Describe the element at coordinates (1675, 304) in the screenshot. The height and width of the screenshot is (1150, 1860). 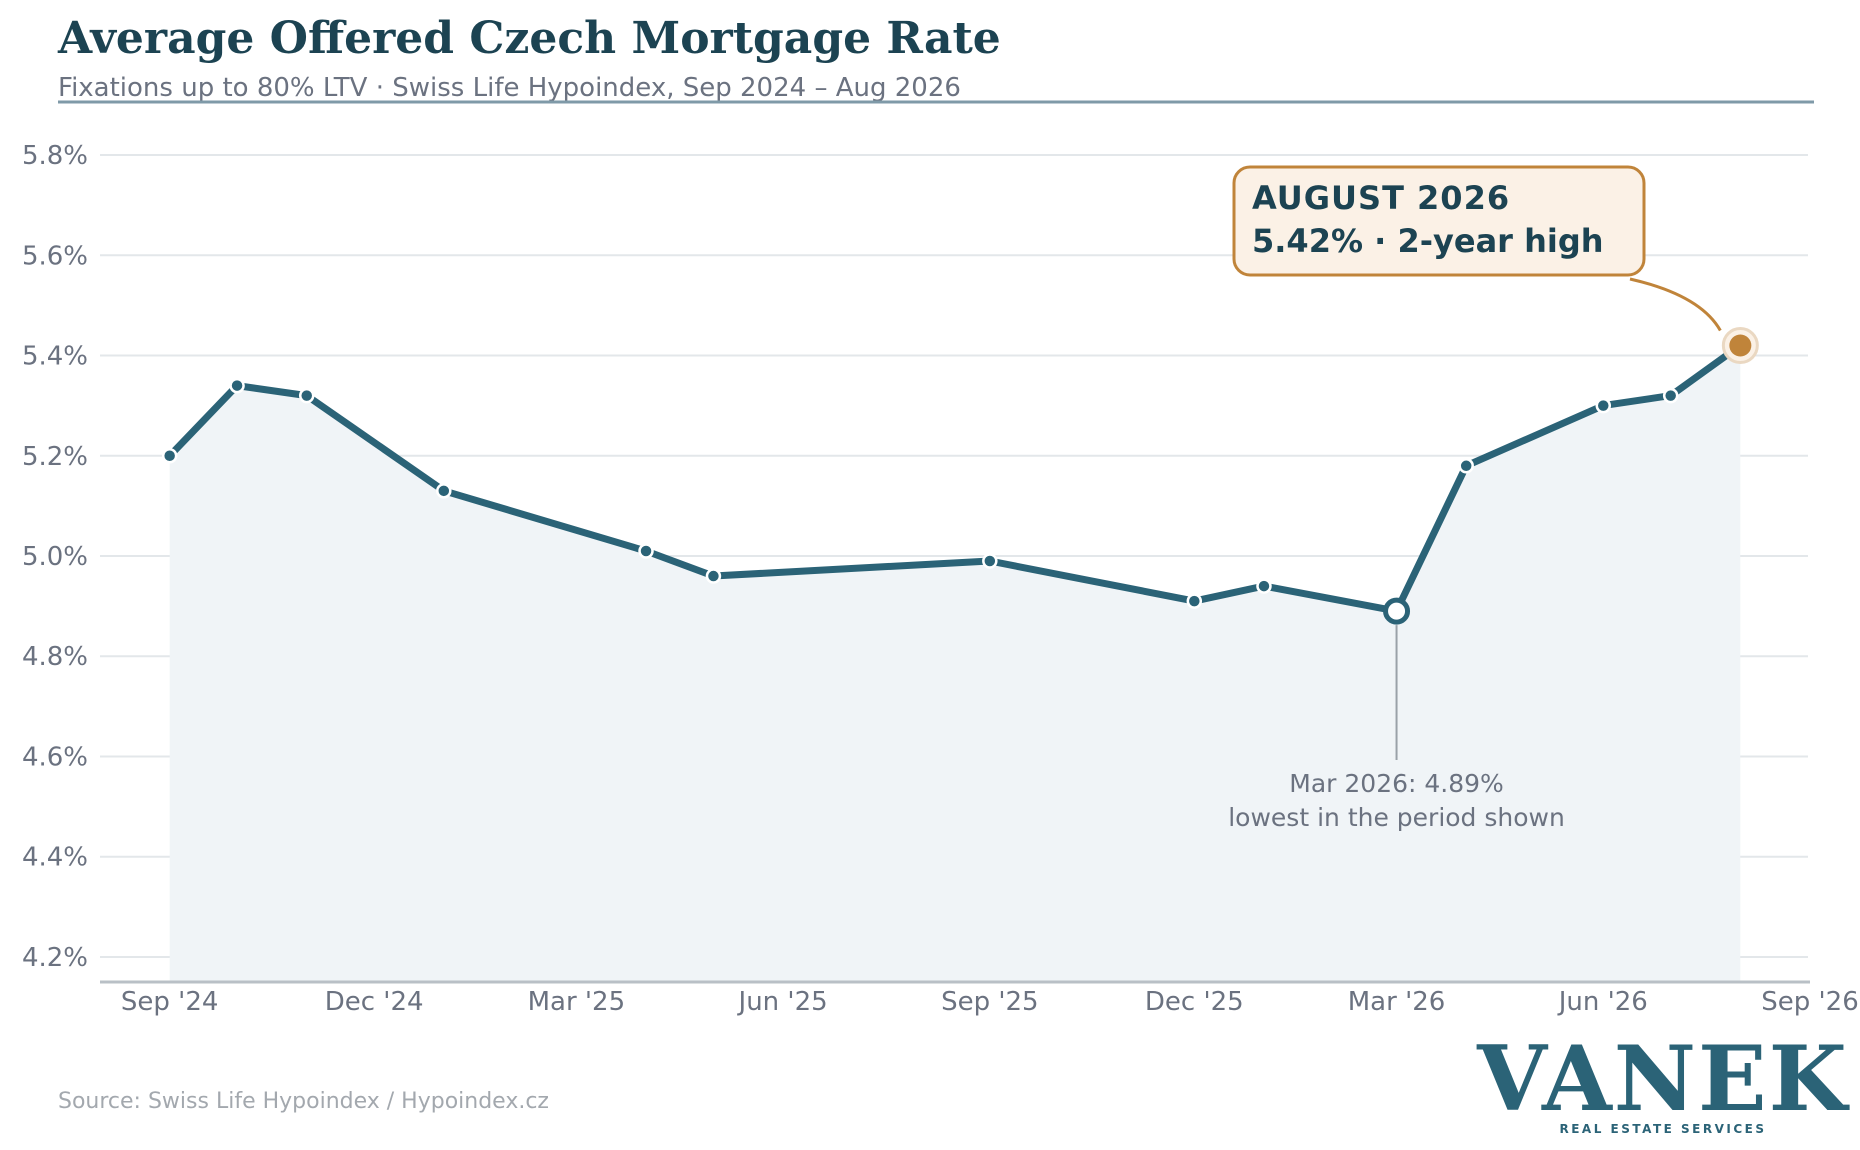
I see `high-leader-line` at that location.